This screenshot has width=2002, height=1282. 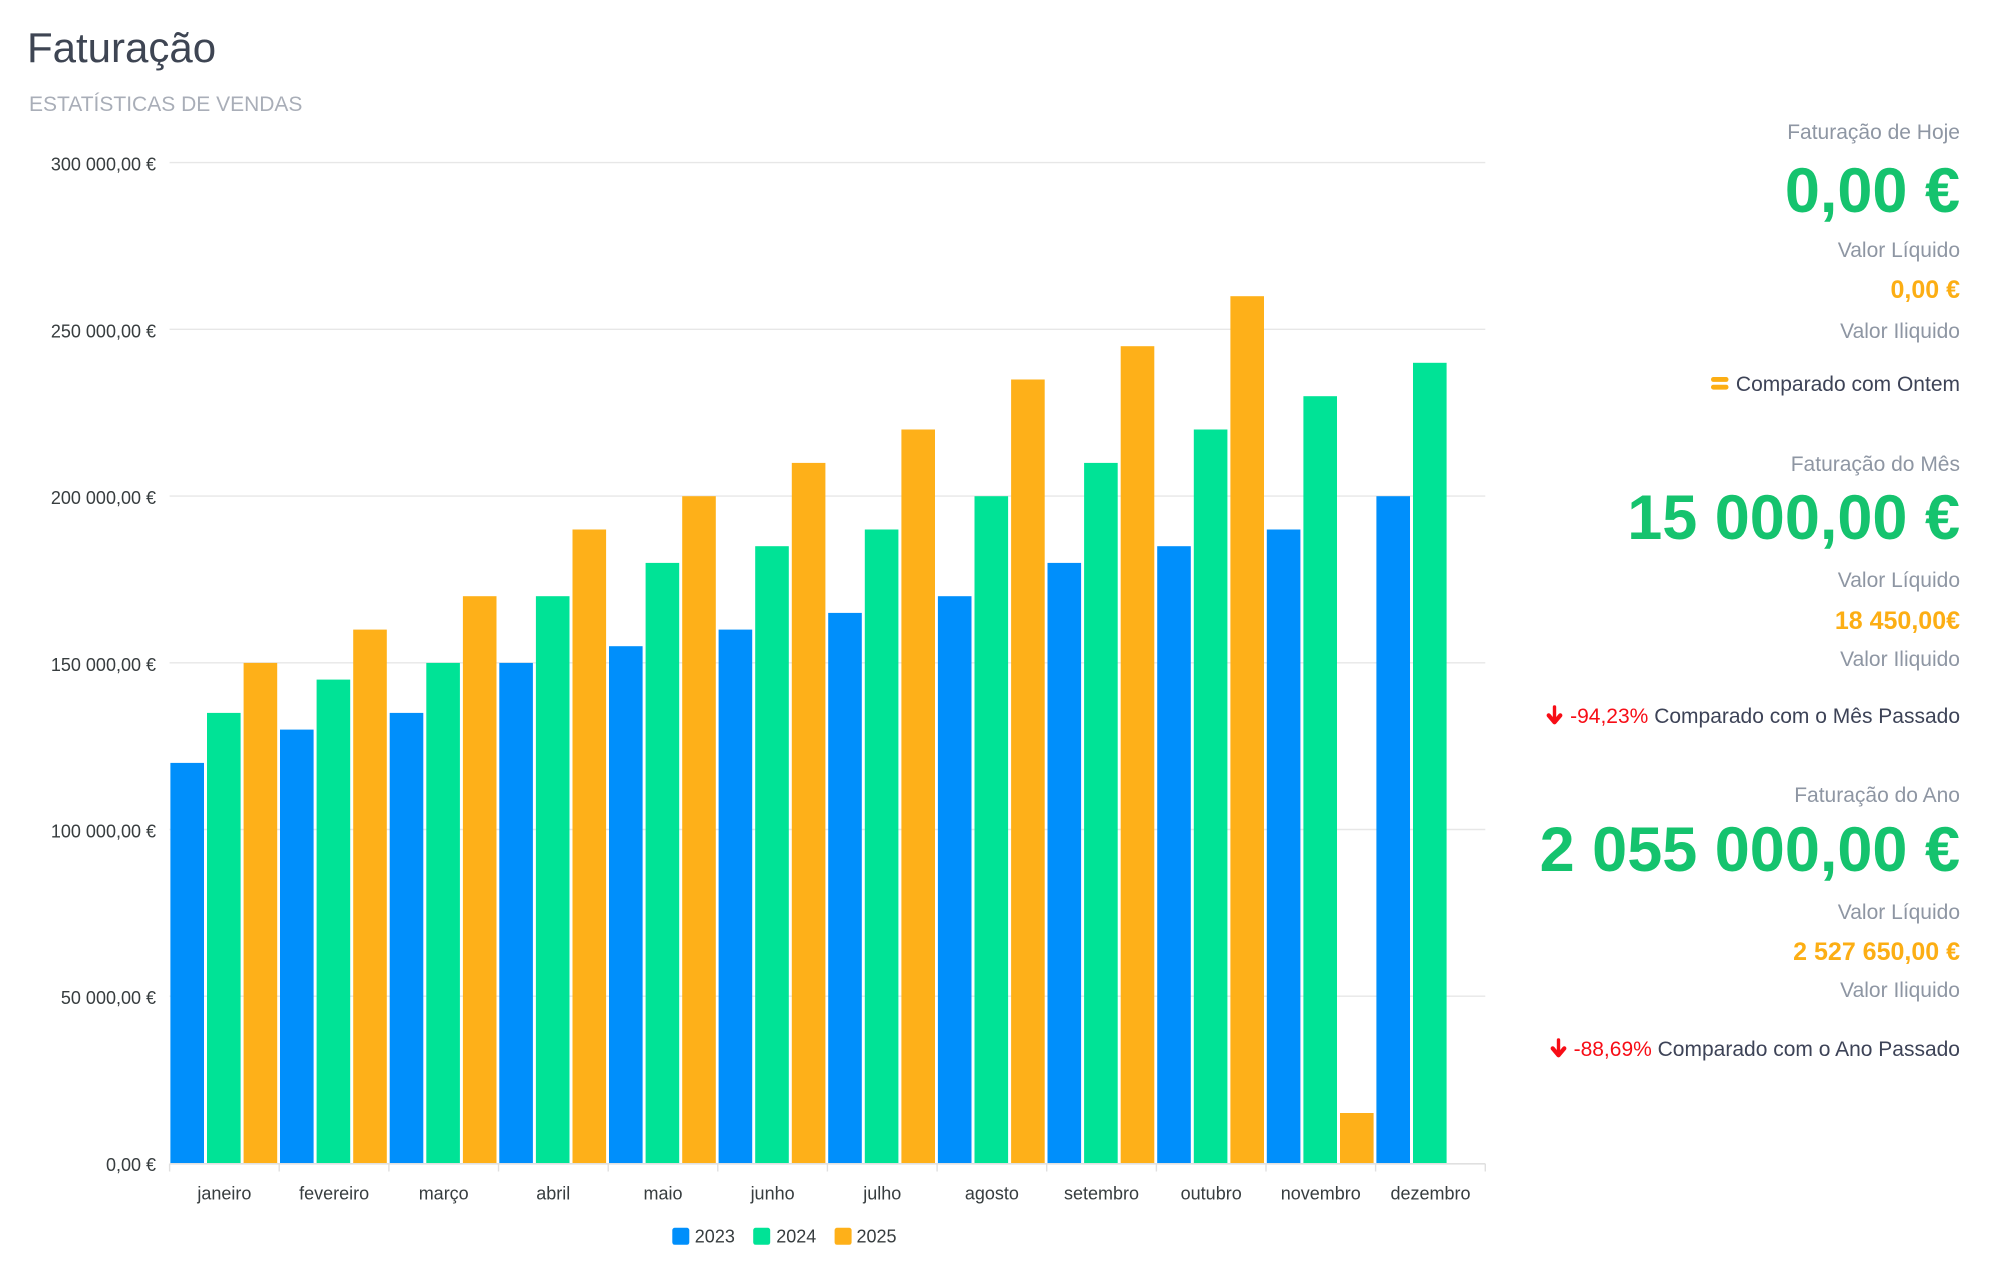 What do you see at coordinates (1321, 1194) in the screenshot?
I see `svg-text: novembro` at bounding box center [1321, 1194].